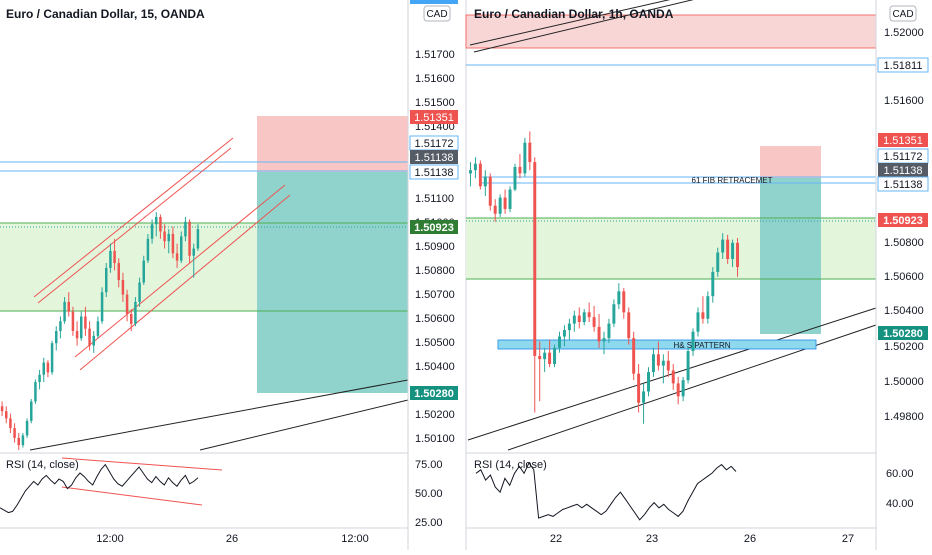 The image size is (932, 555). Describe the element at coordinates (435, 319) in the screenshot. I see `price-tick-label: 1.50600` at that location.